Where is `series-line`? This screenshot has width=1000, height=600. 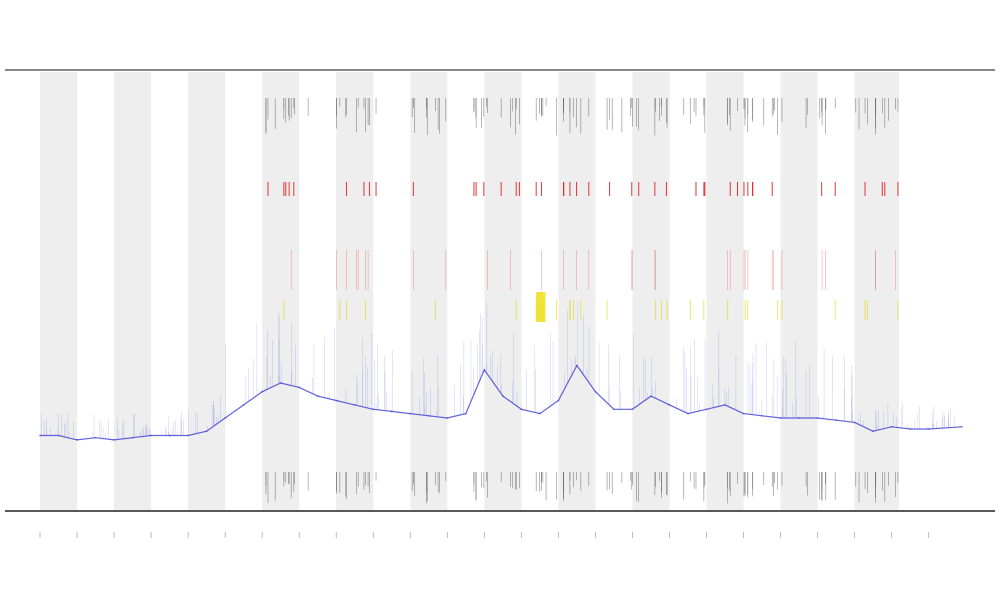
series-line is located at coordinates (501, 402).